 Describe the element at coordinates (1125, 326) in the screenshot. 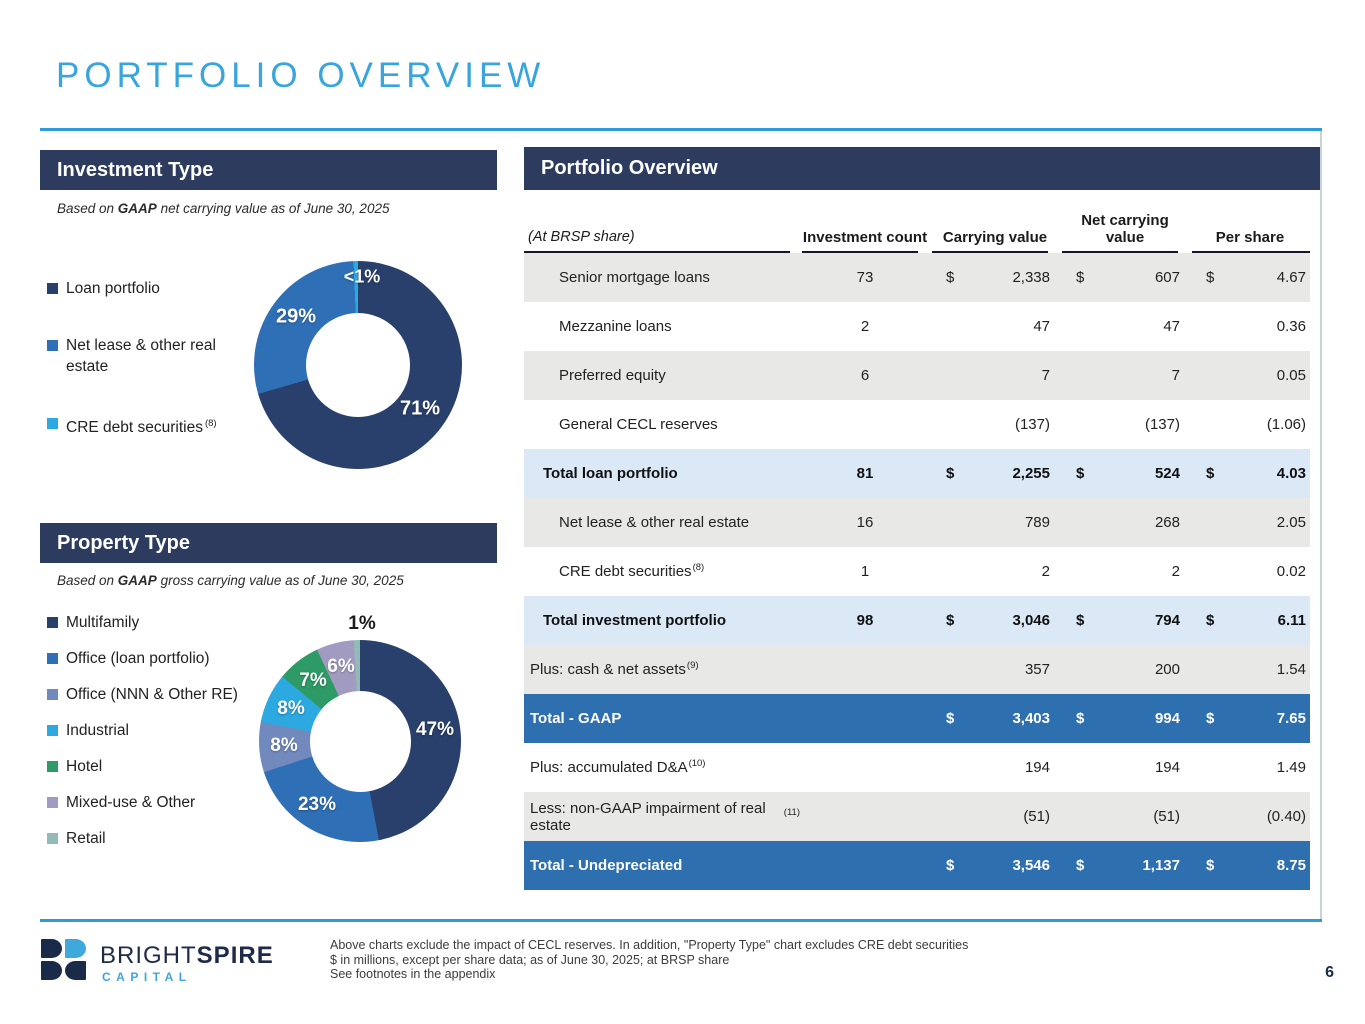

I see `cell-net-carrying-value: 47` at that location.